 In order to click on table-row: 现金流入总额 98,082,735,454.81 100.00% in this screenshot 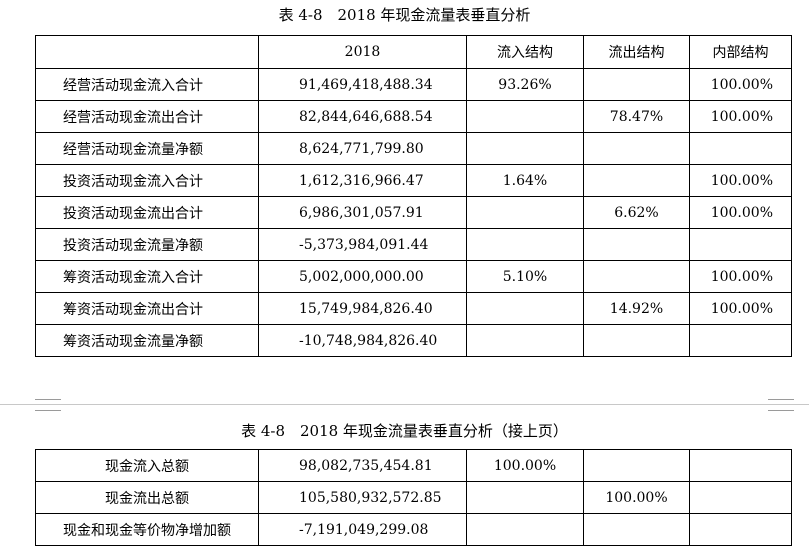, I will do `click(413, 465)`.